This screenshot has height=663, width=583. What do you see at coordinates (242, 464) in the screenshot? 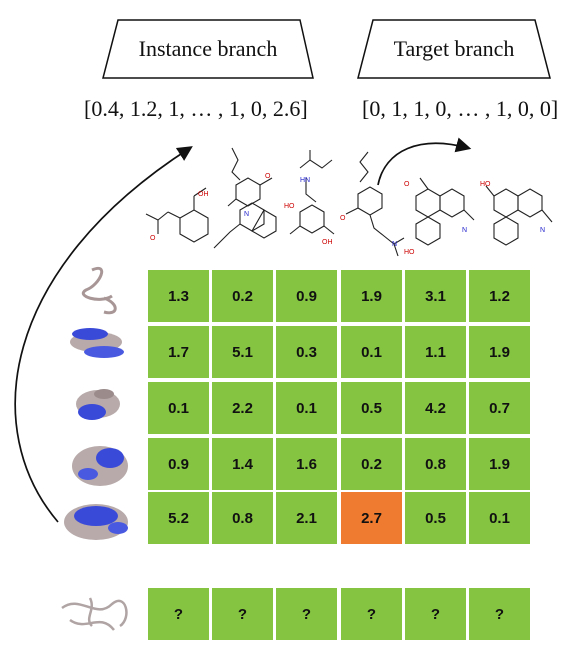
I see `matrix-cell: 1.4` at bounding box center [242, 464].